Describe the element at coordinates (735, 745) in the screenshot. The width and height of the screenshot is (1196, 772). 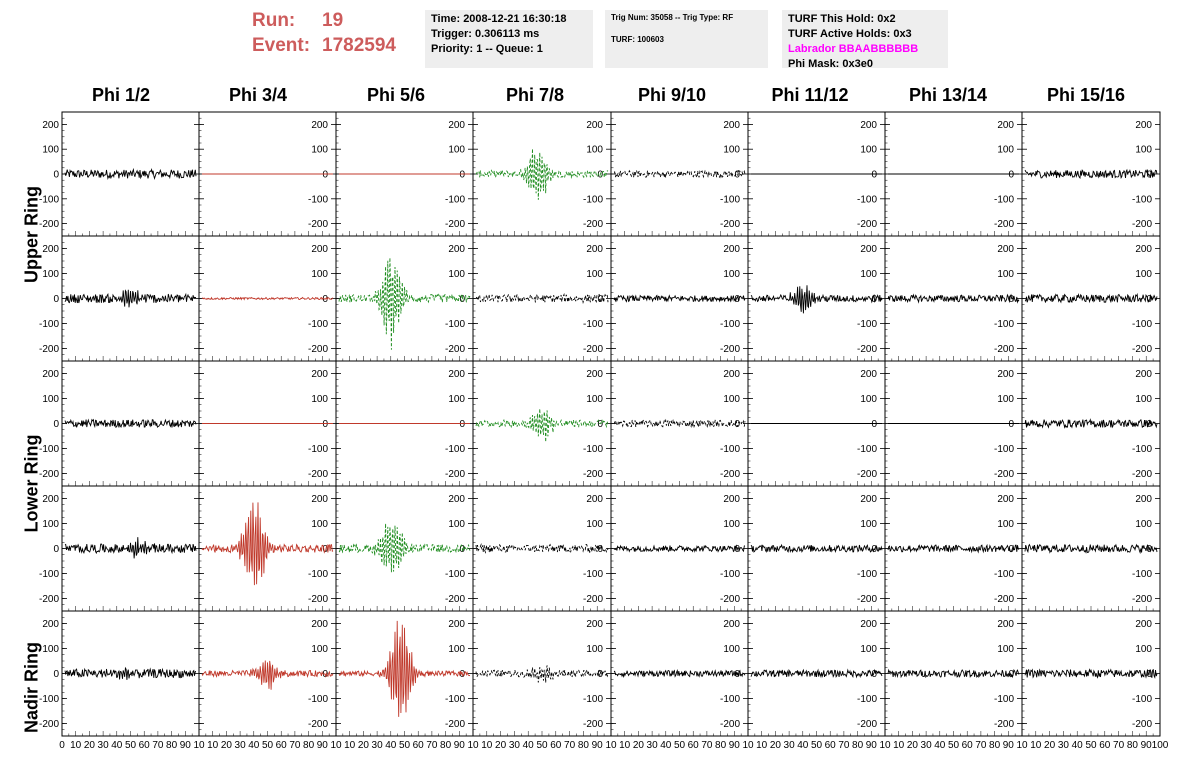
I see `x-tick-label: 90` at that location.